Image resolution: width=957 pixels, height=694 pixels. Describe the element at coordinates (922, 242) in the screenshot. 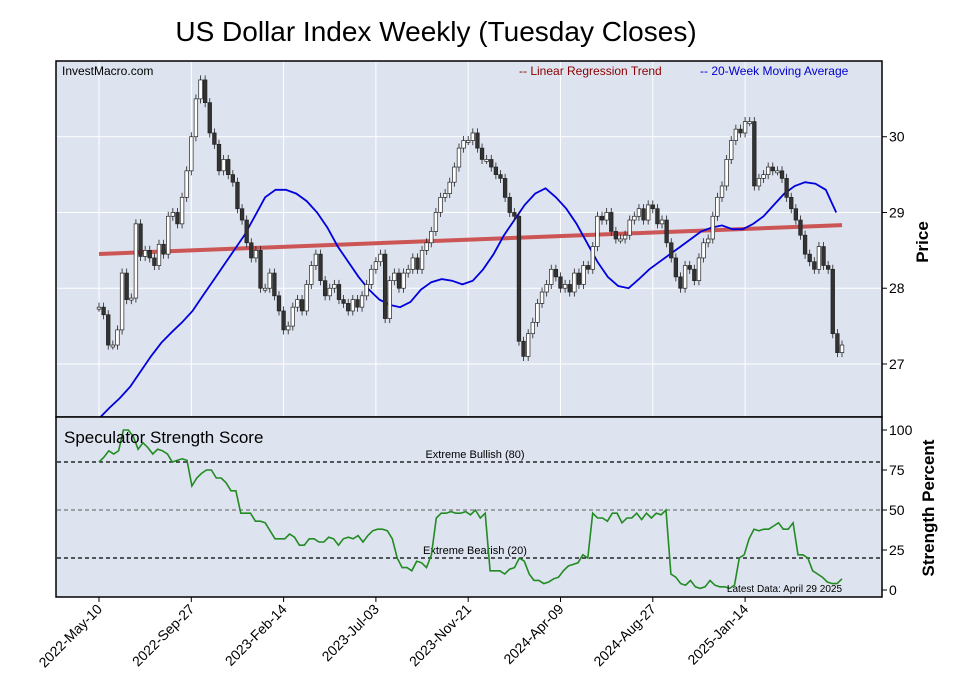

I see `price-axis-label: Price` at that location.